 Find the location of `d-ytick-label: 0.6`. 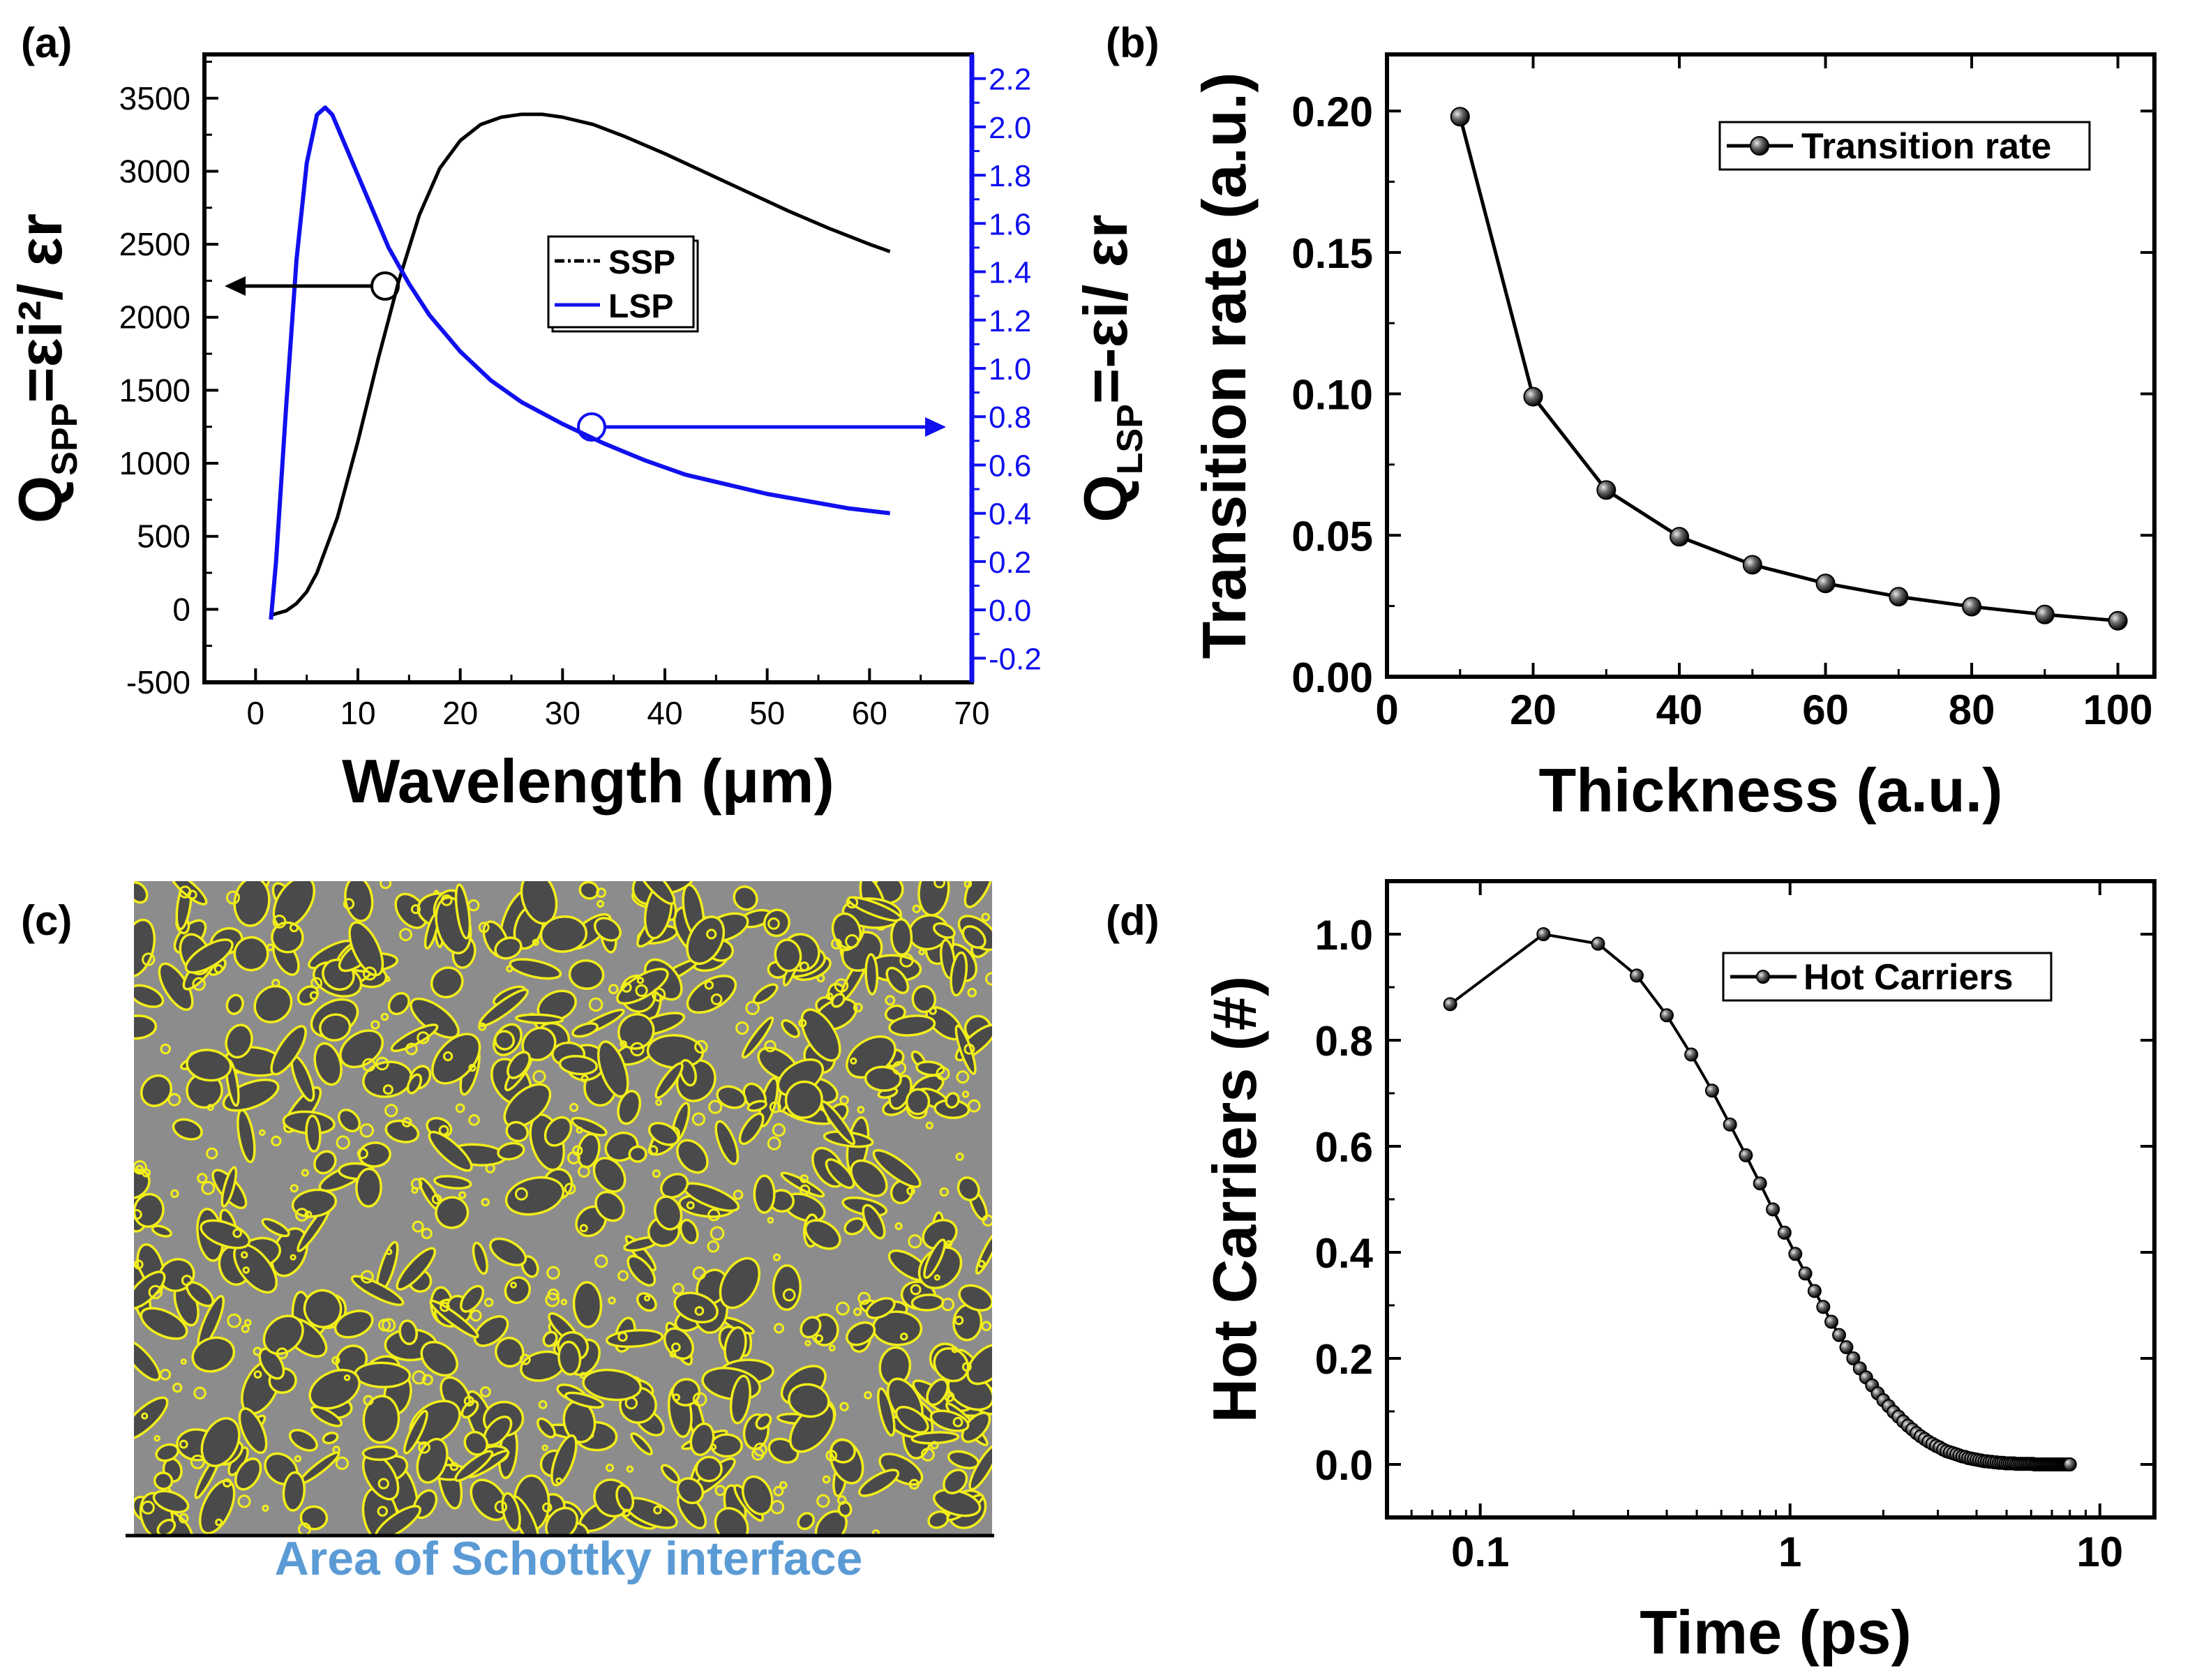

d-ytick-label: 0.6 is located at coordinates (1344, 1147).